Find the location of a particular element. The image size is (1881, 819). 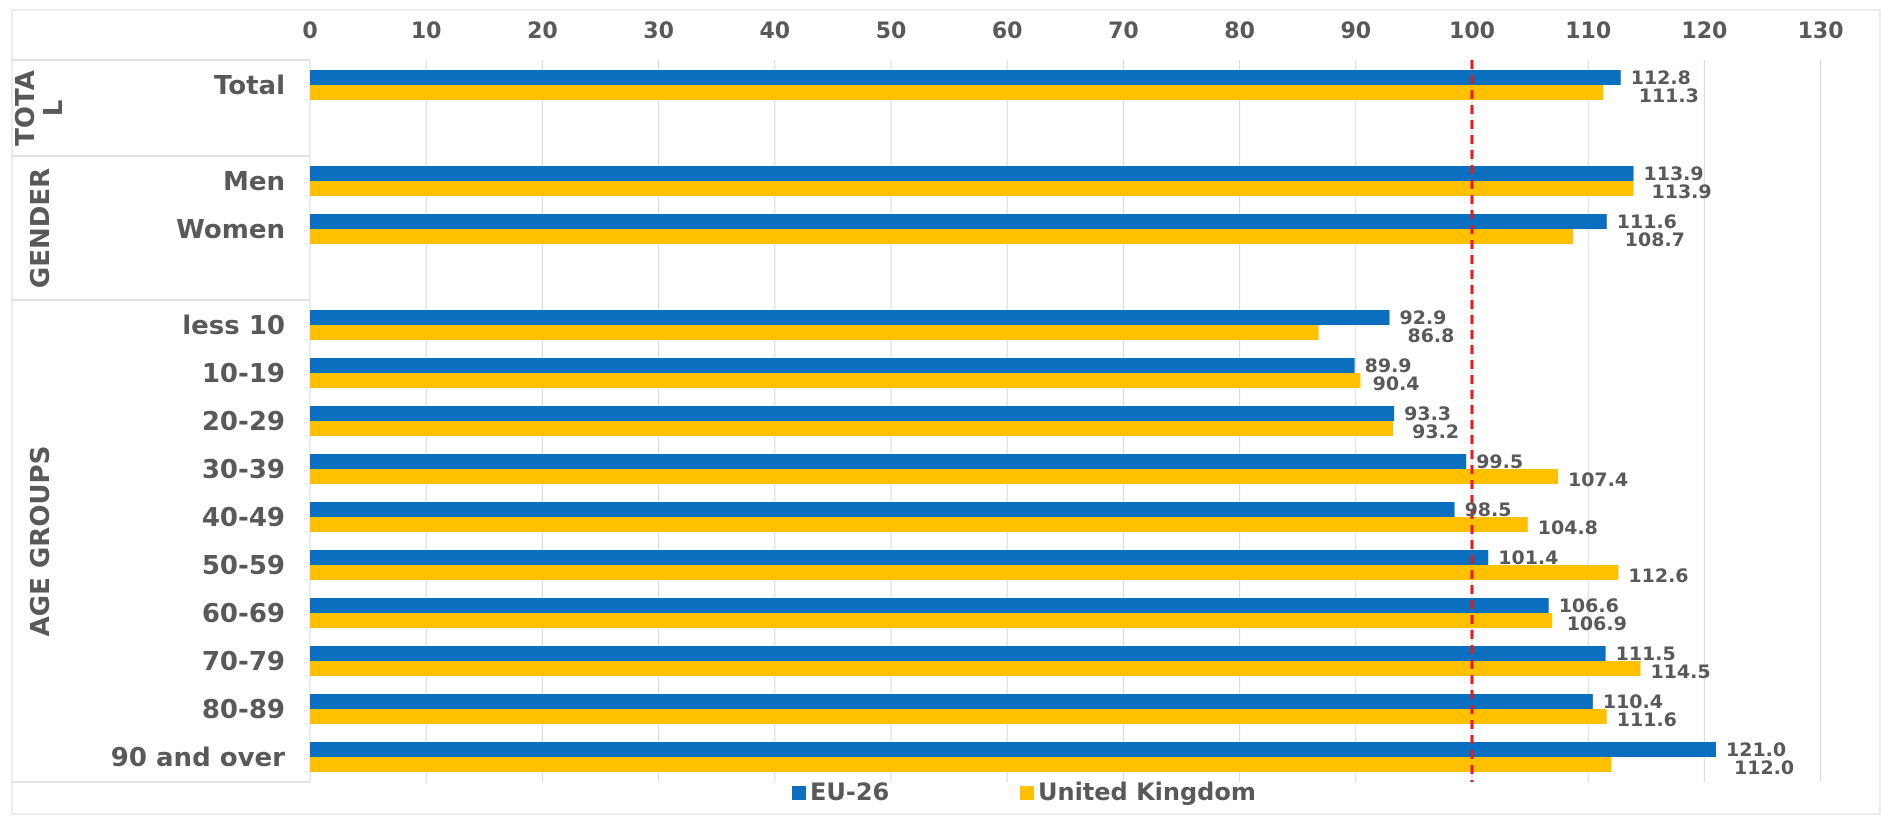

data-label-united-kingdom: 113.9 is located at coordinates (1682, 192).